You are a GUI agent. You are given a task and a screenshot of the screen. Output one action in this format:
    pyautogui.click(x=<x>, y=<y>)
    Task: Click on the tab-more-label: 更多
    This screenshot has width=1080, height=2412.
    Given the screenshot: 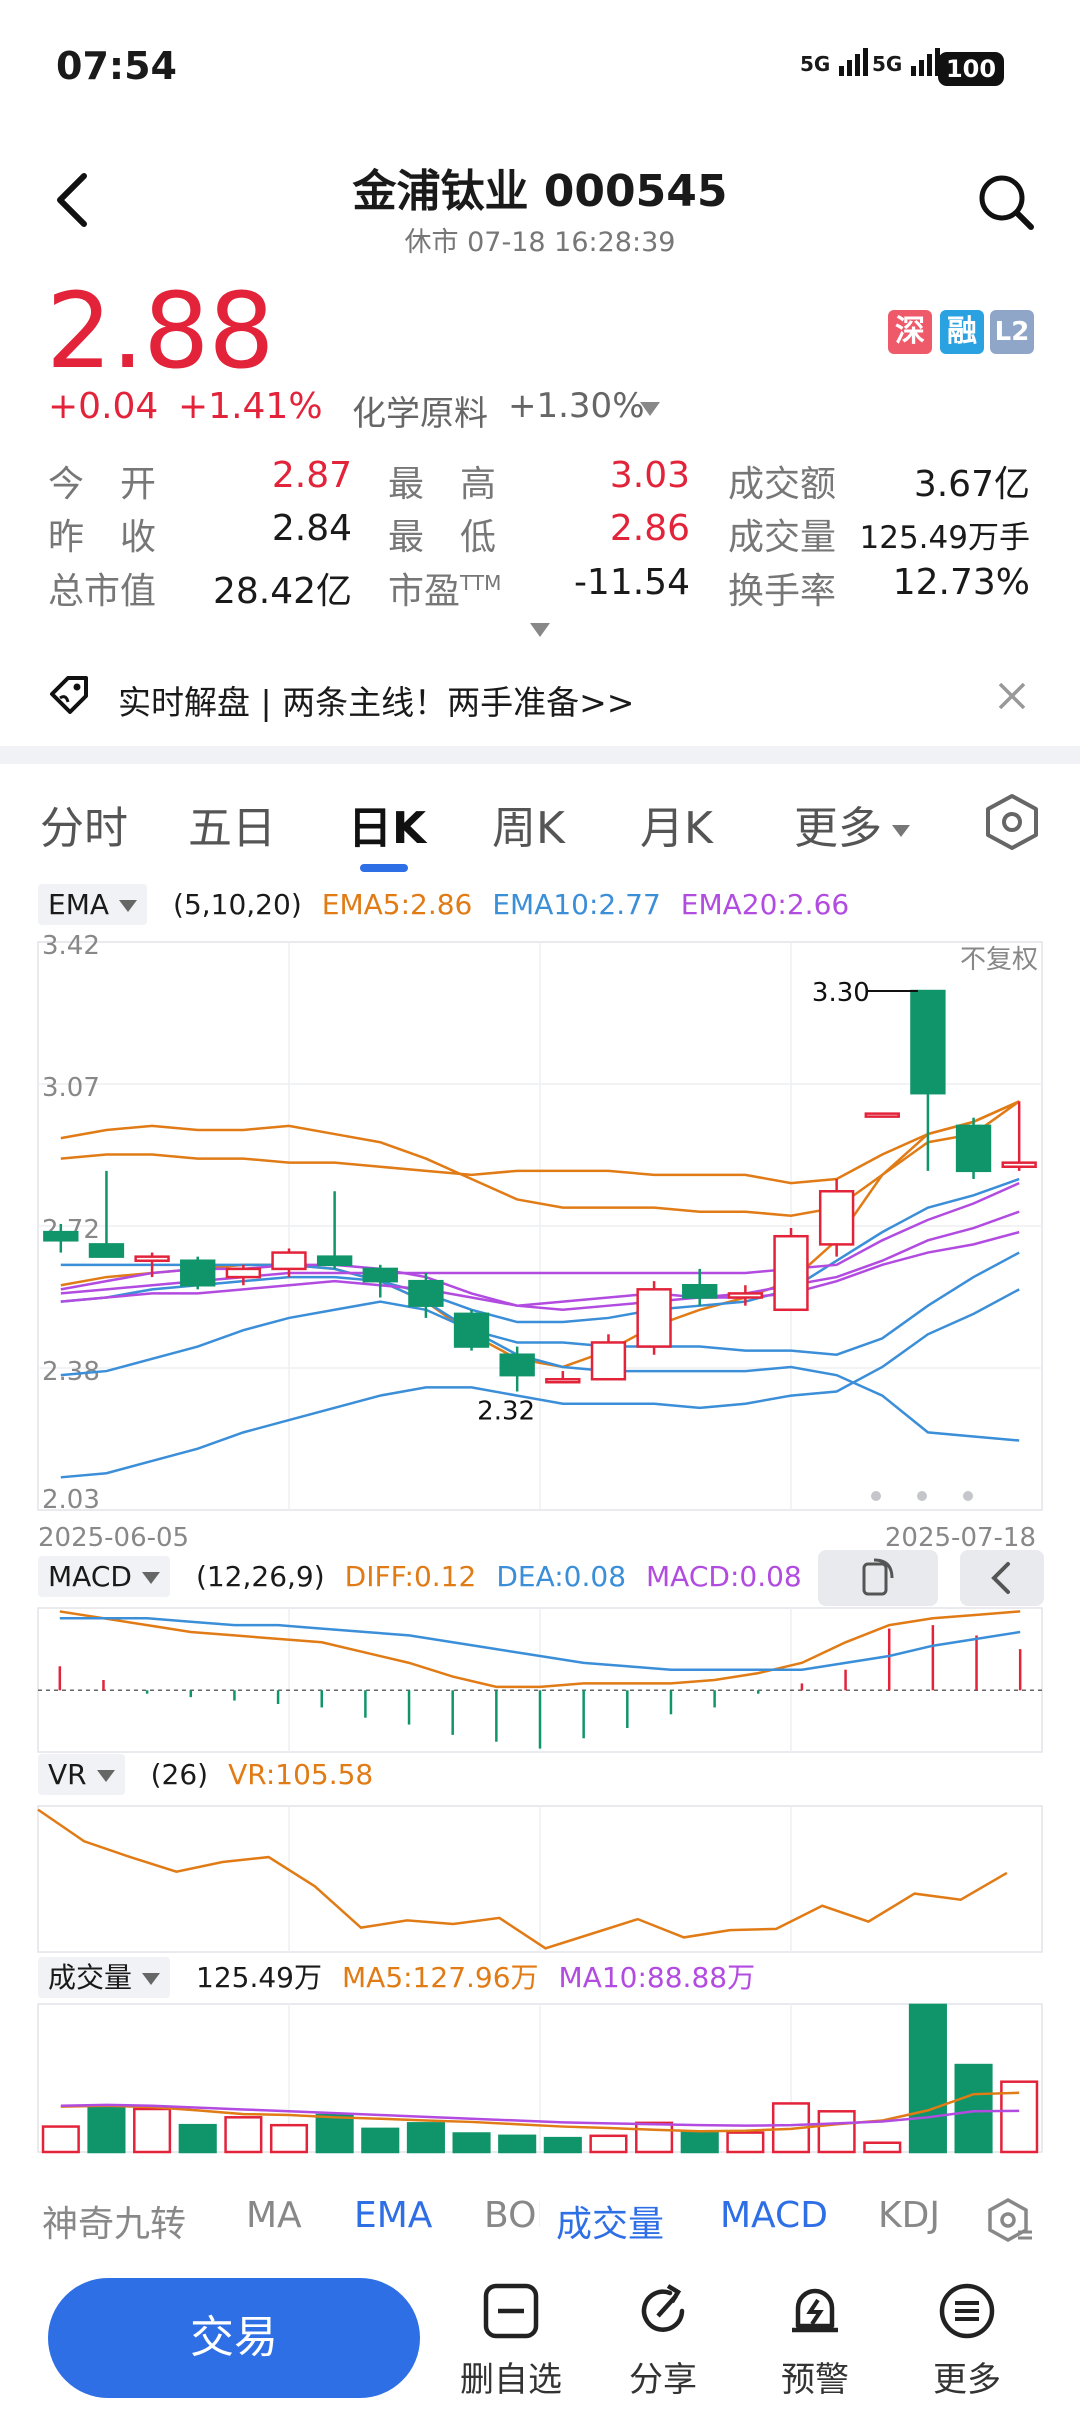 What is the action you would take?
    pyautogui.click(x=838, y=828)
    